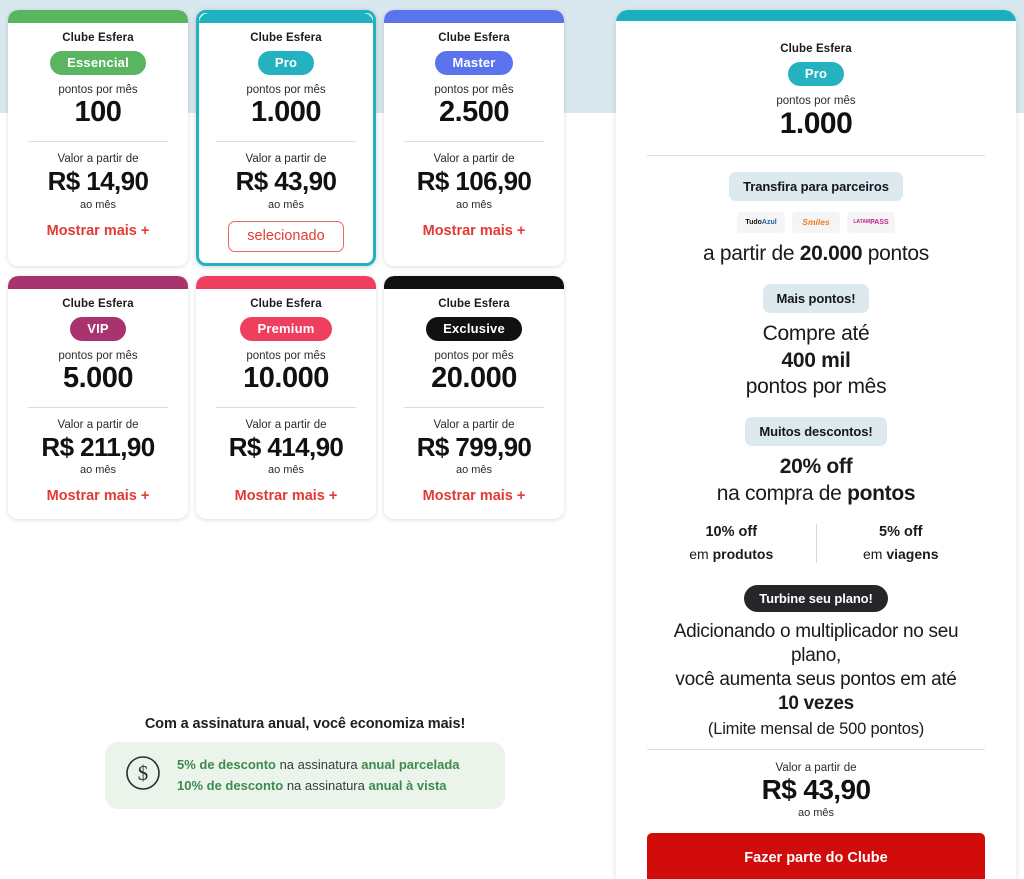  I want to click on partner-logos: Tudo Azul Smiles LATAM PASS, so click(816, 222).